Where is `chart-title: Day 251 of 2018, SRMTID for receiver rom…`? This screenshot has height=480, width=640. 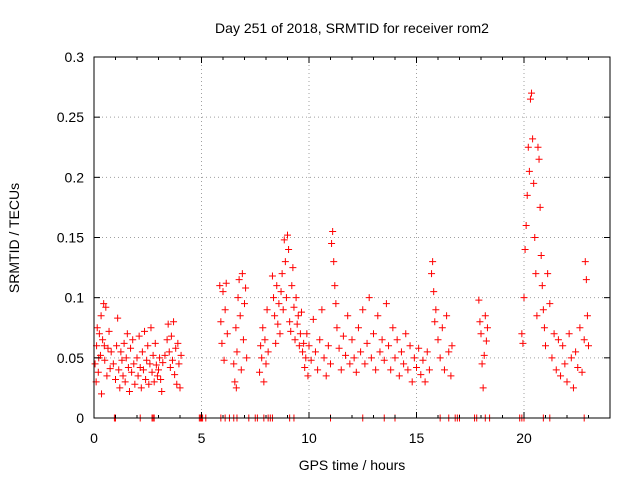
chart-title: Day 251 of 2018, SRMTID for receiver rom… is located at coordinates (352, 28).